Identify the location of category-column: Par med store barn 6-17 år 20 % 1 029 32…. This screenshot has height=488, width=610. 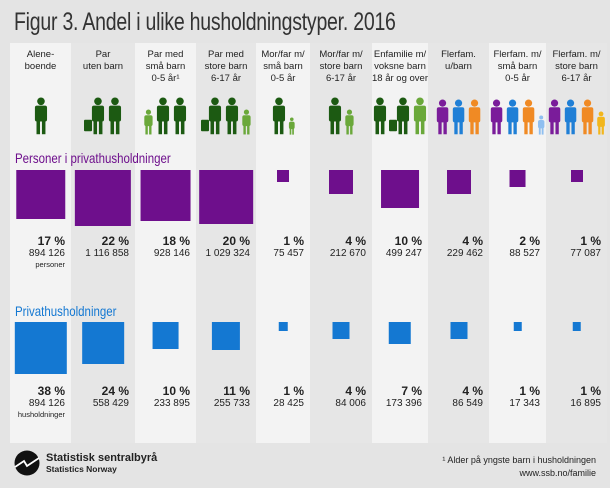
(226, 243).